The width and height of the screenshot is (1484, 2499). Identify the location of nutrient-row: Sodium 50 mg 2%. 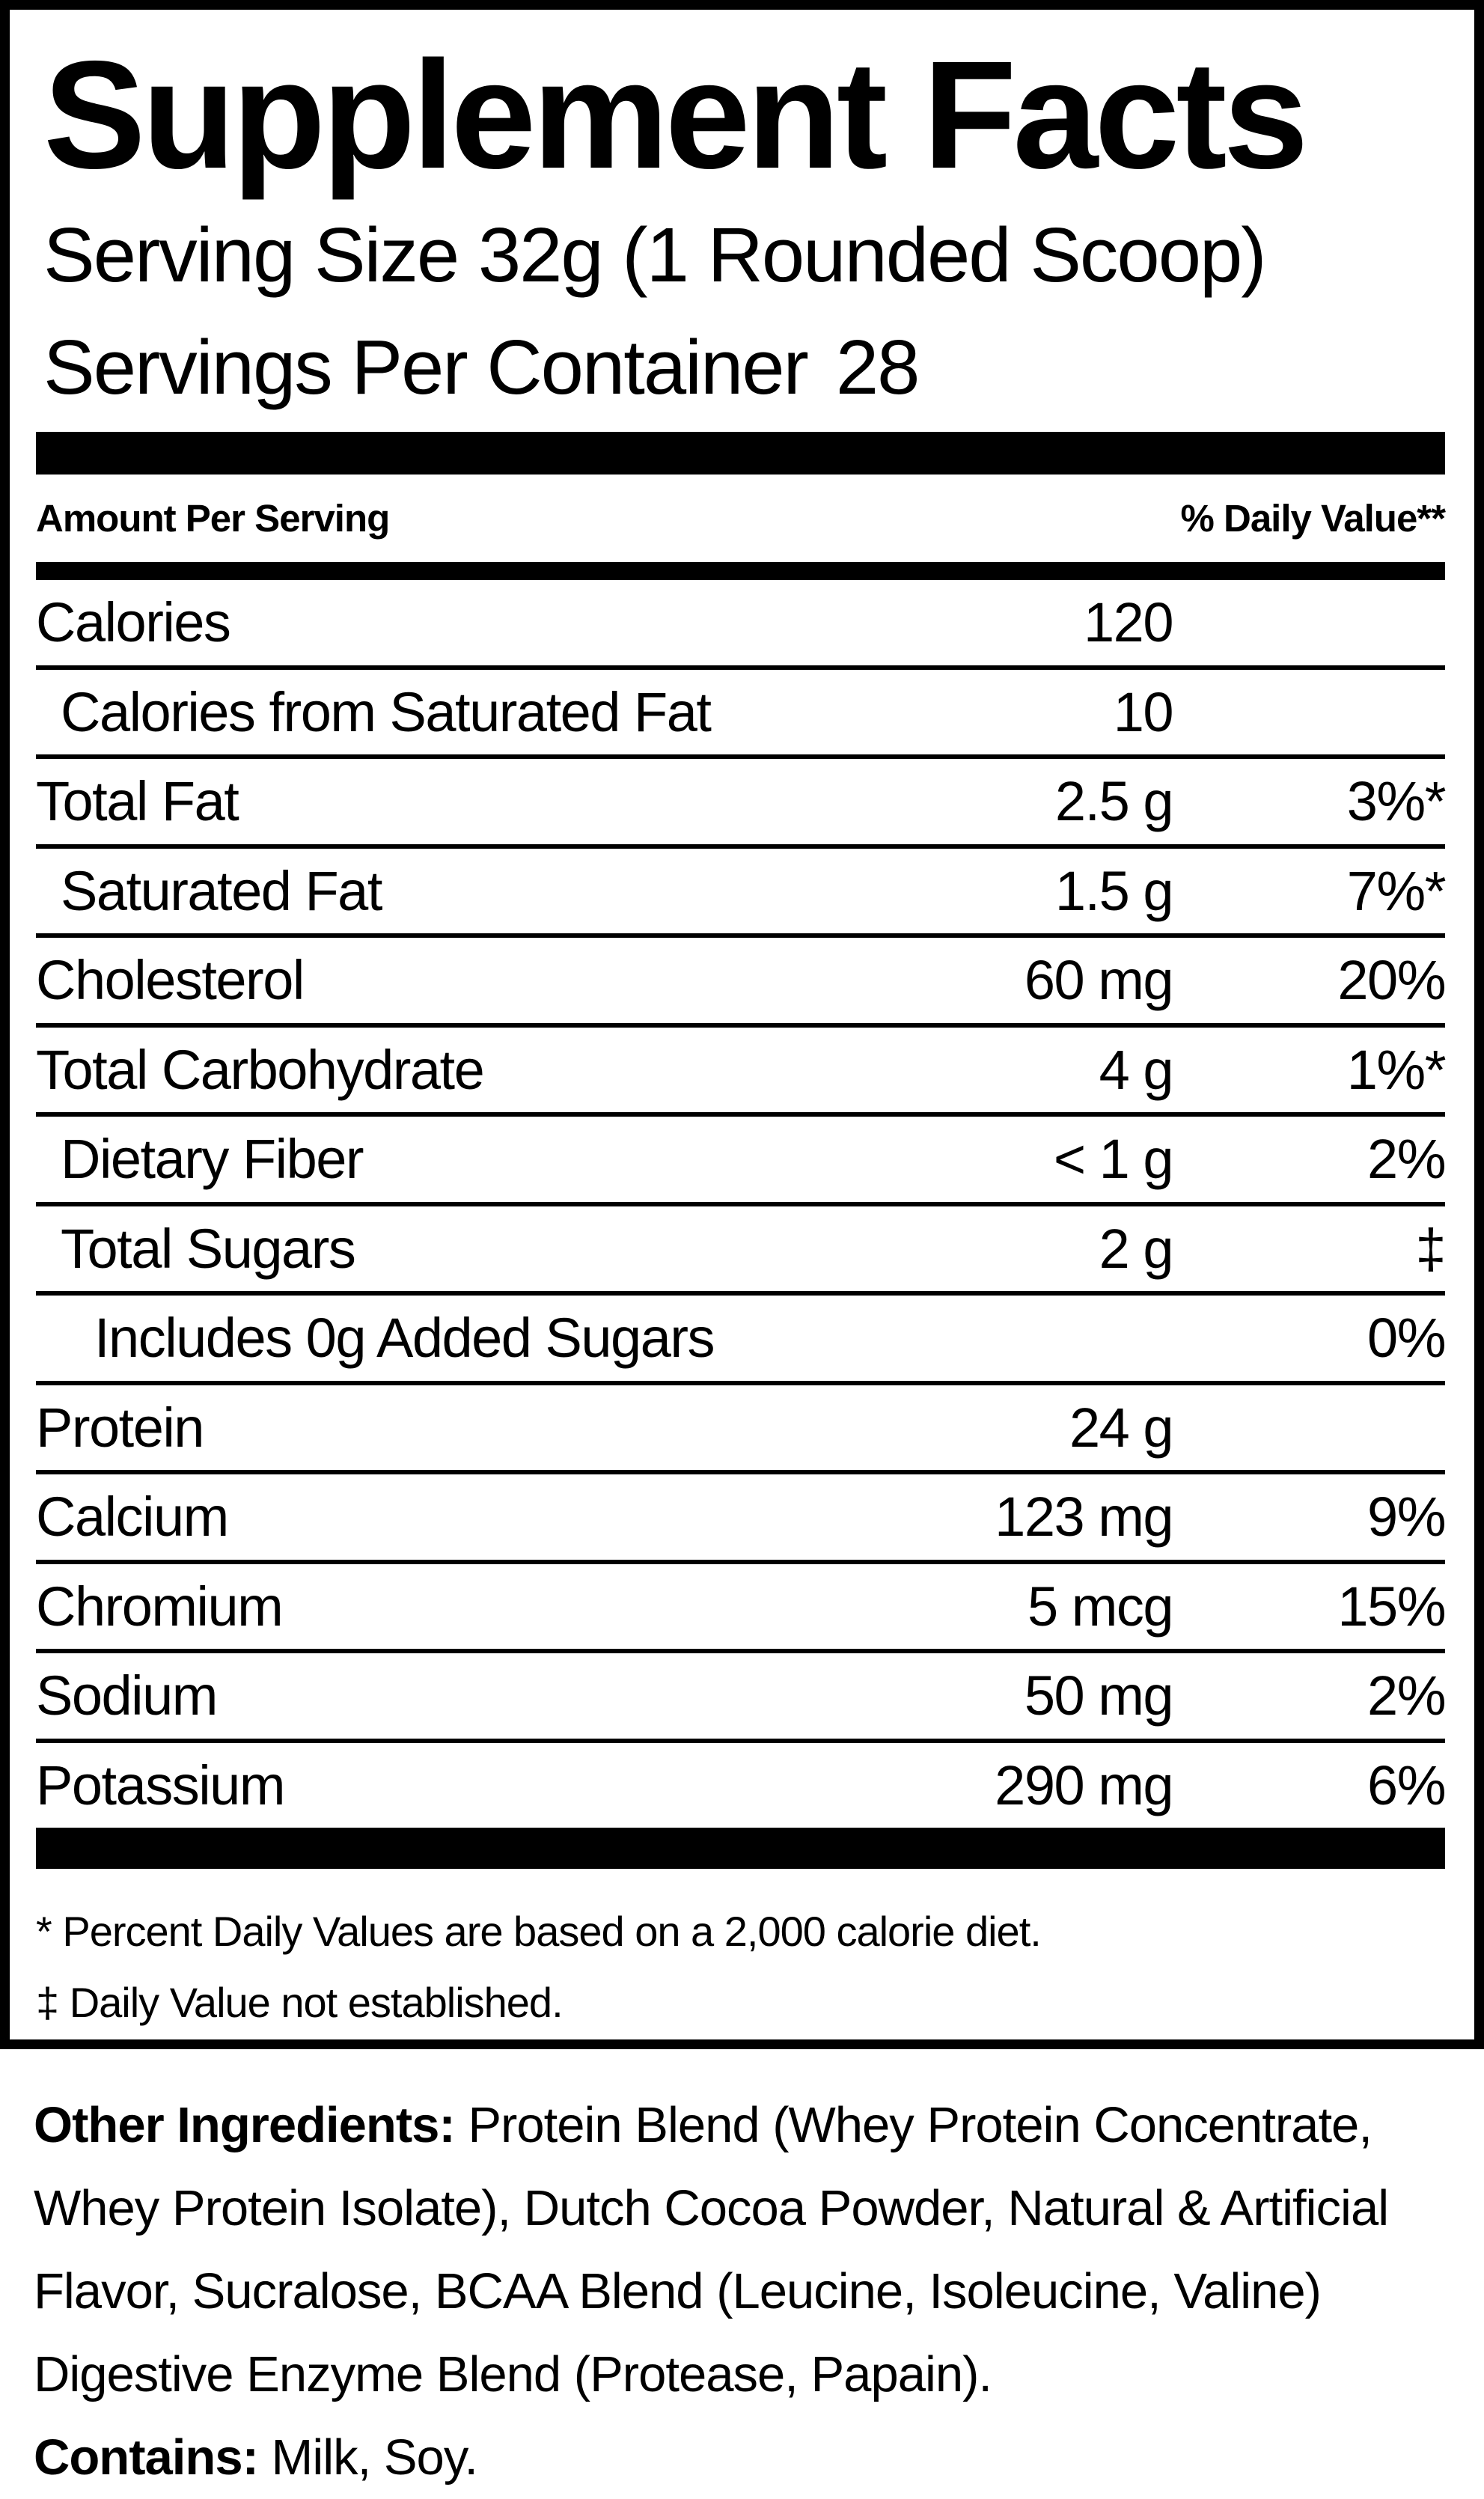
(741, 1698).